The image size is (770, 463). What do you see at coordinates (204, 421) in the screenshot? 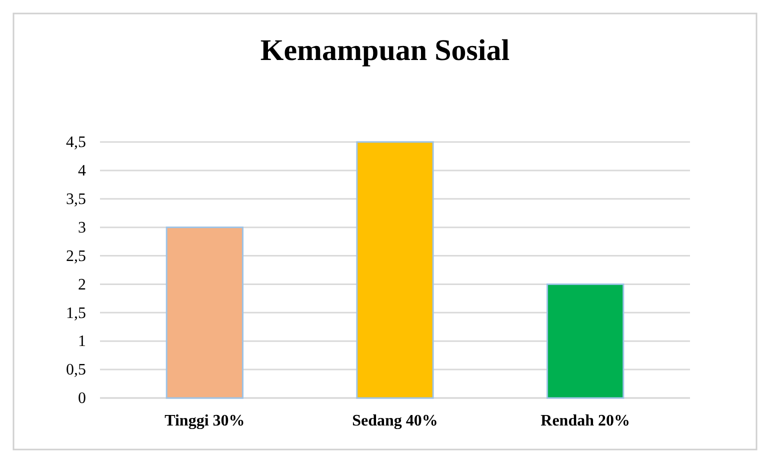
I see `x-tick-label: Tinggi 30%` at bounding box center [204, 421].